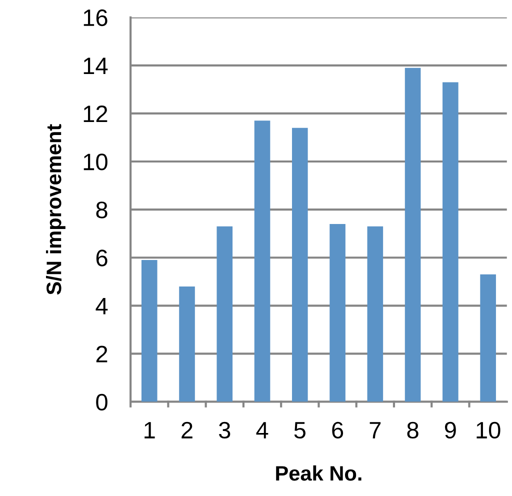  I want to click on x-tick-label: 3, so click(224, 430).